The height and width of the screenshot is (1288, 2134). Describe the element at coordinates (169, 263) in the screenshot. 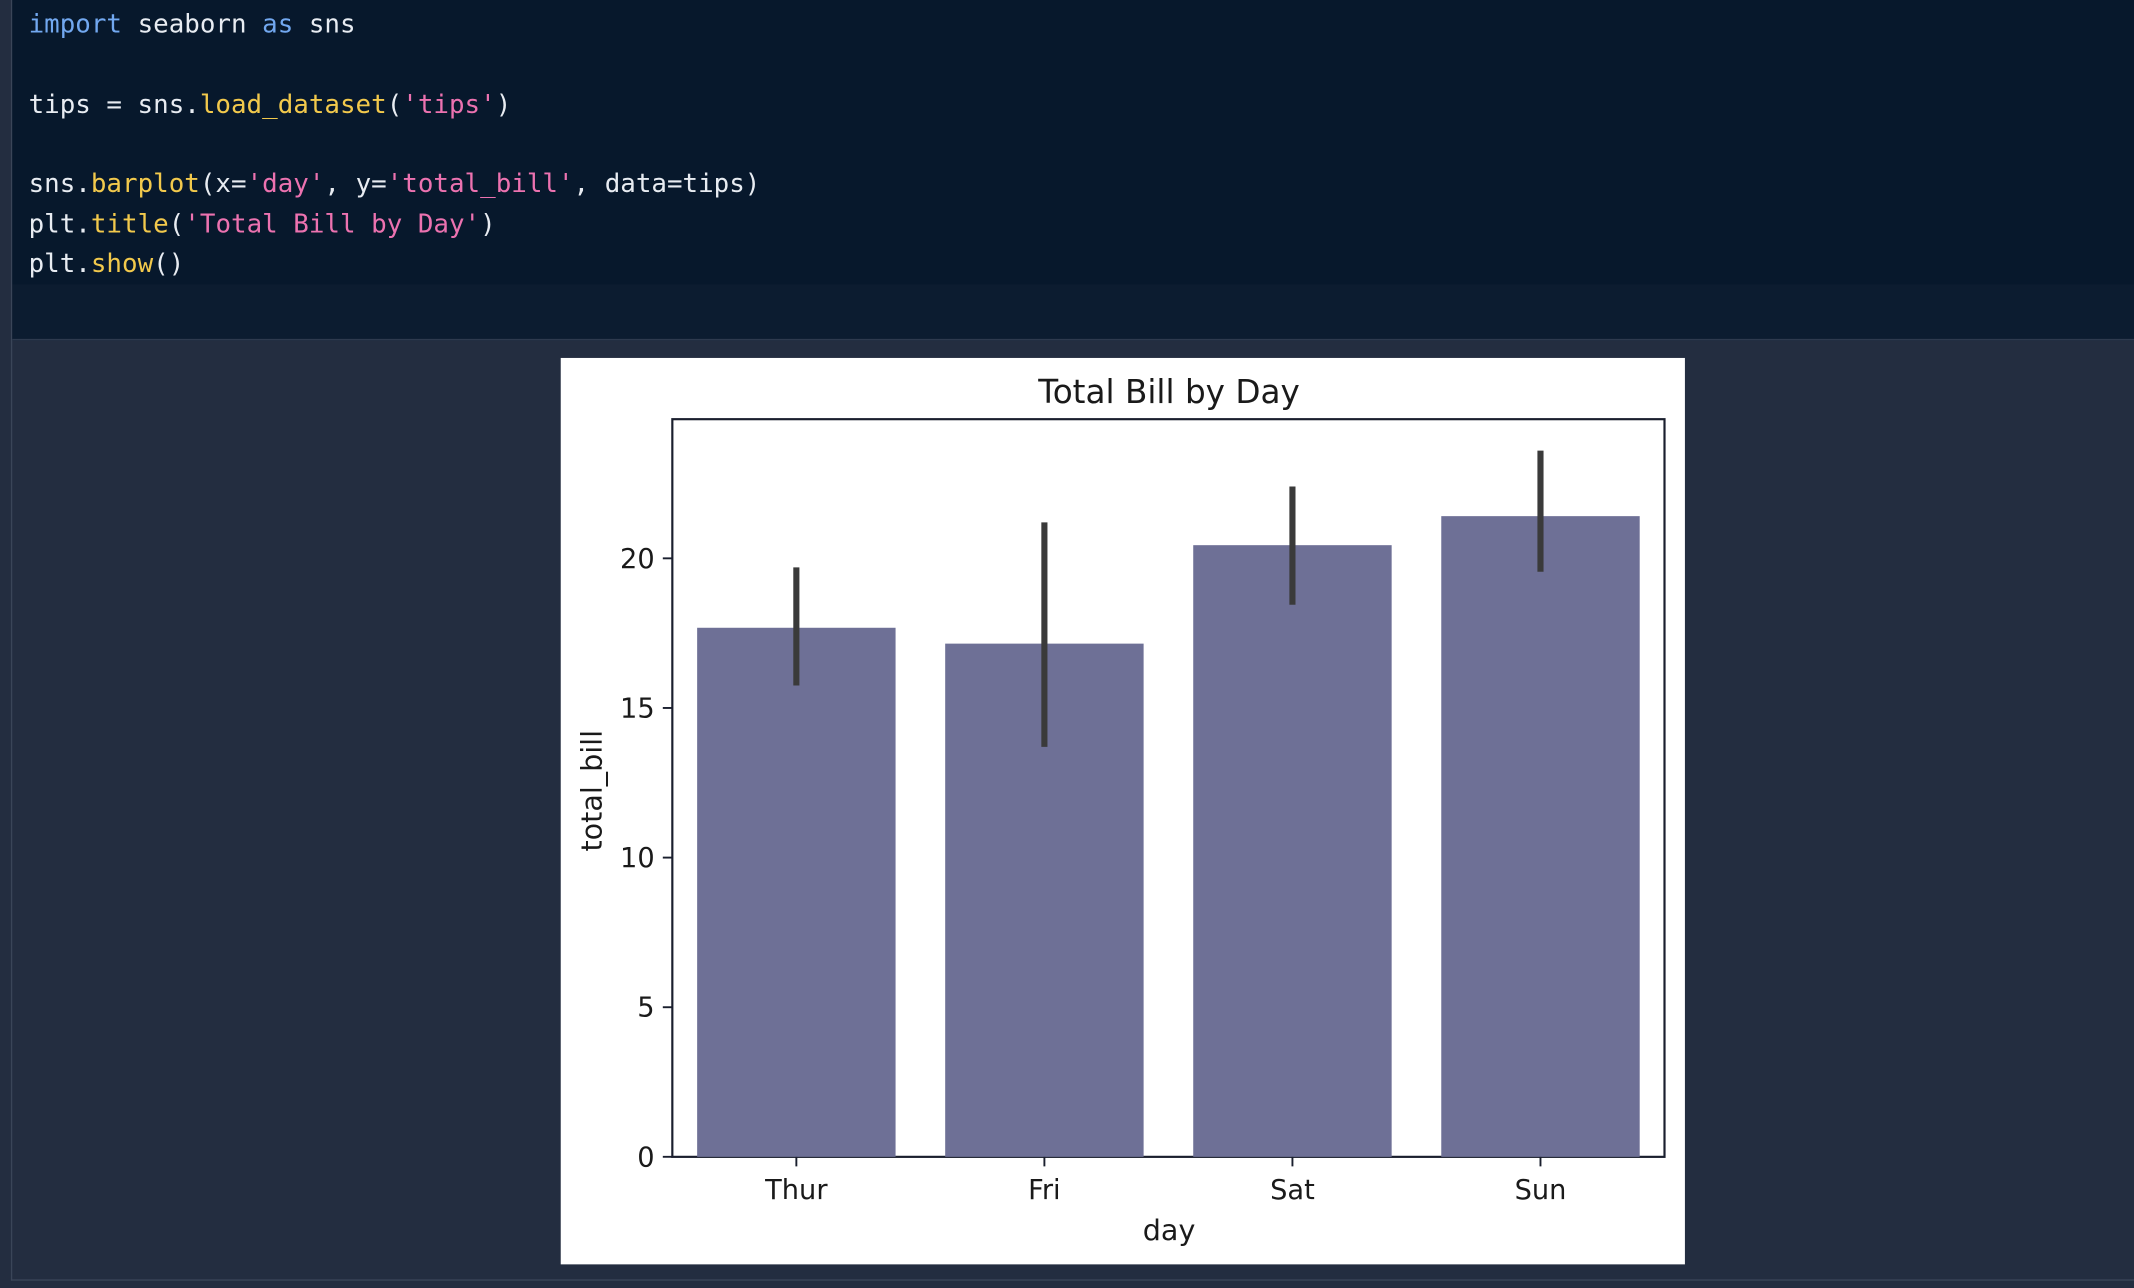

I see `code-token: ()` at that location.